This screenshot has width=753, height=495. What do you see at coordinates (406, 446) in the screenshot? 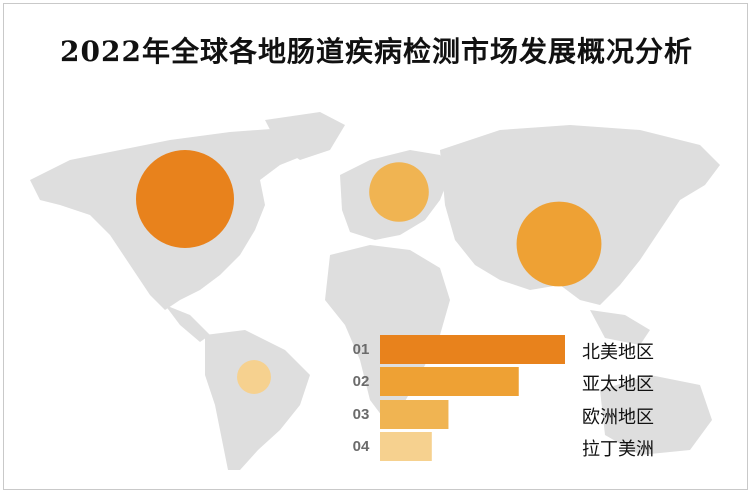
I see `bar-latin-america` at bounding box center [406, 446].